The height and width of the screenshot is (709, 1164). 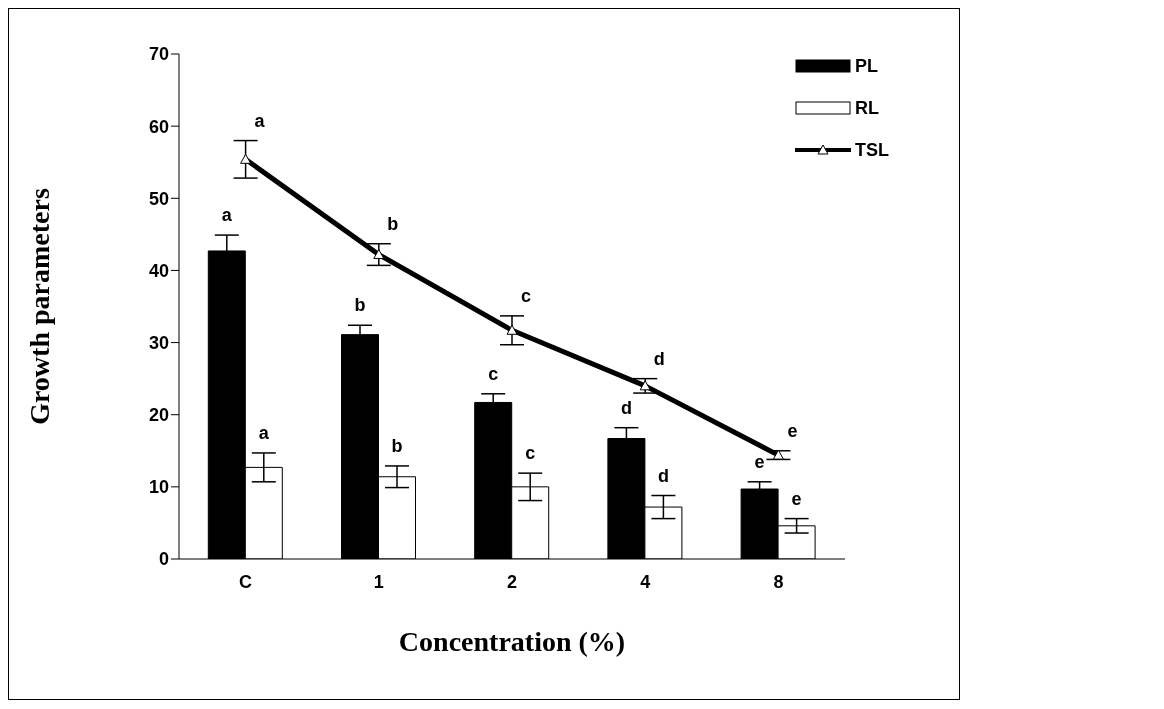 I want to click on y-axis-title: Growth parameters, so click(x=39, y=306).